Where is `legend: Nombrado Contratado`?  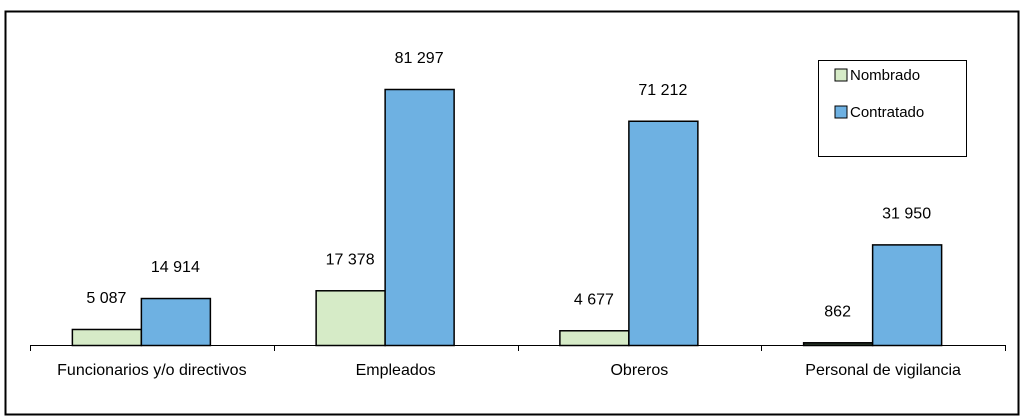
legend: Nombrado Contratado is located at coordinates (892, 108).